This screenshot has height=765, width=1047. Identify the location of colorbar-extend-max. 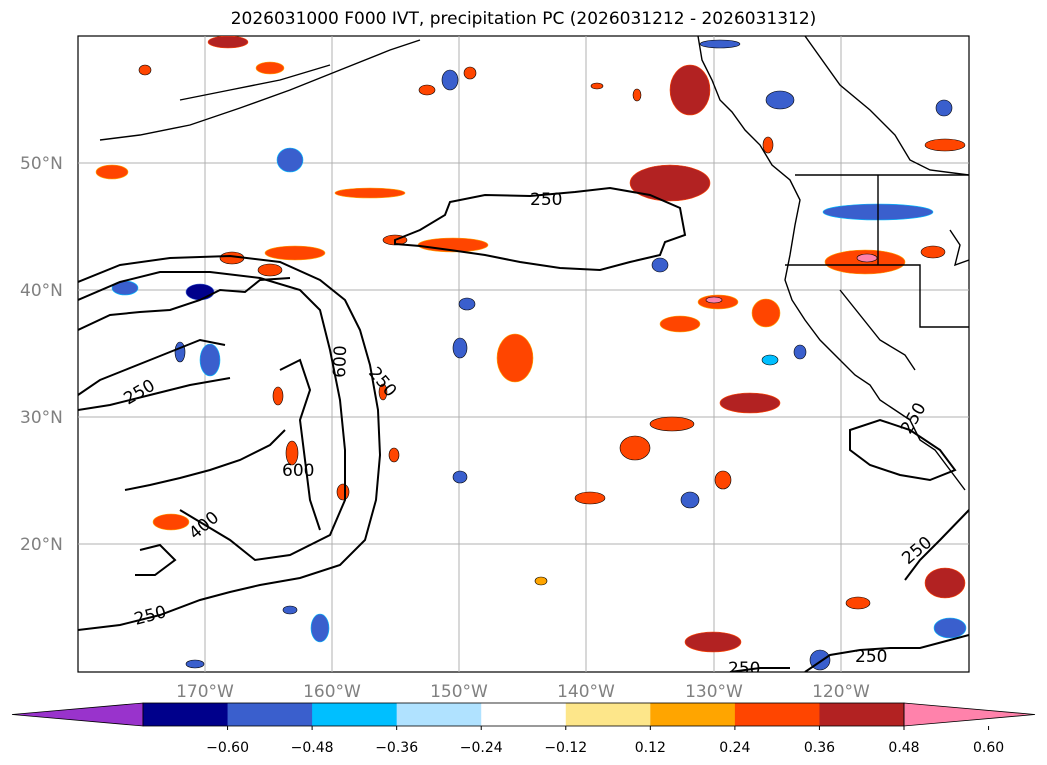
(969, 714).